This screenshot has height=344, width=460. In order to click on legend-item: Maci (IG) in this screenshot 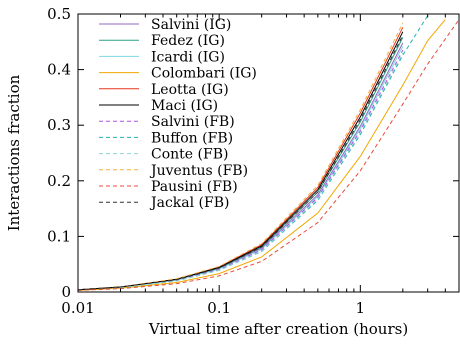, I will do `click(158, 106)`.